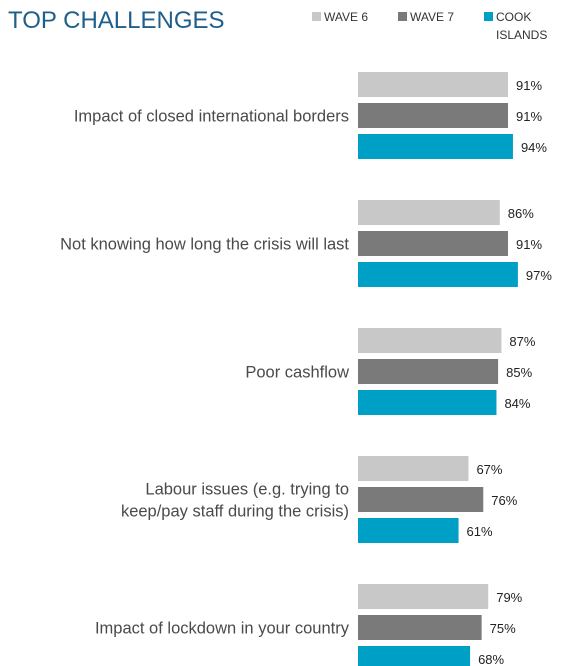 Image resolution: width=585 pixels, height=666 pixels. What do you see at coordinates (534, 147) in the screenshot?
I see `value-label: 94%` at bounding box center [534, 147].